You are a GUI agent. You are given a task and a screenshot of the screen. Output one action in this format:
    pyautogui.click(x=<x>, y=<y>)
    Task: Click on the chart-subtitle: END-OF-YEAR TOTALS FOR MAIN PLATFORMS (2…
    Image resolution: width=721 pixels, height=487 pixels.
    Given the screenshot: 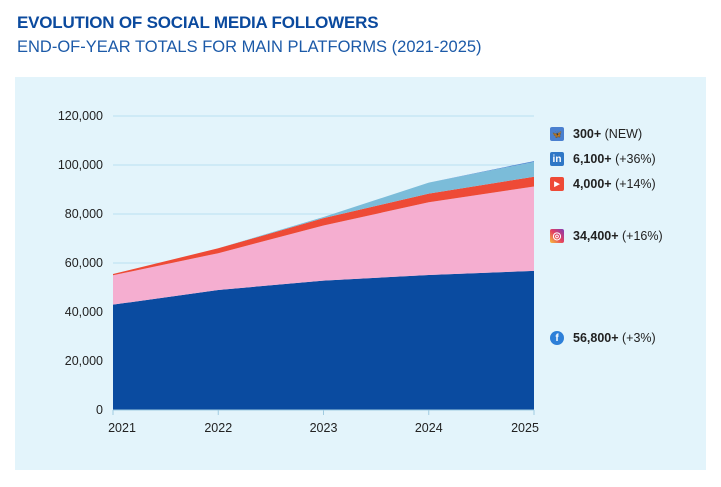 What is the action you would take?
    pyautogui.click(x=249, y=47)
    